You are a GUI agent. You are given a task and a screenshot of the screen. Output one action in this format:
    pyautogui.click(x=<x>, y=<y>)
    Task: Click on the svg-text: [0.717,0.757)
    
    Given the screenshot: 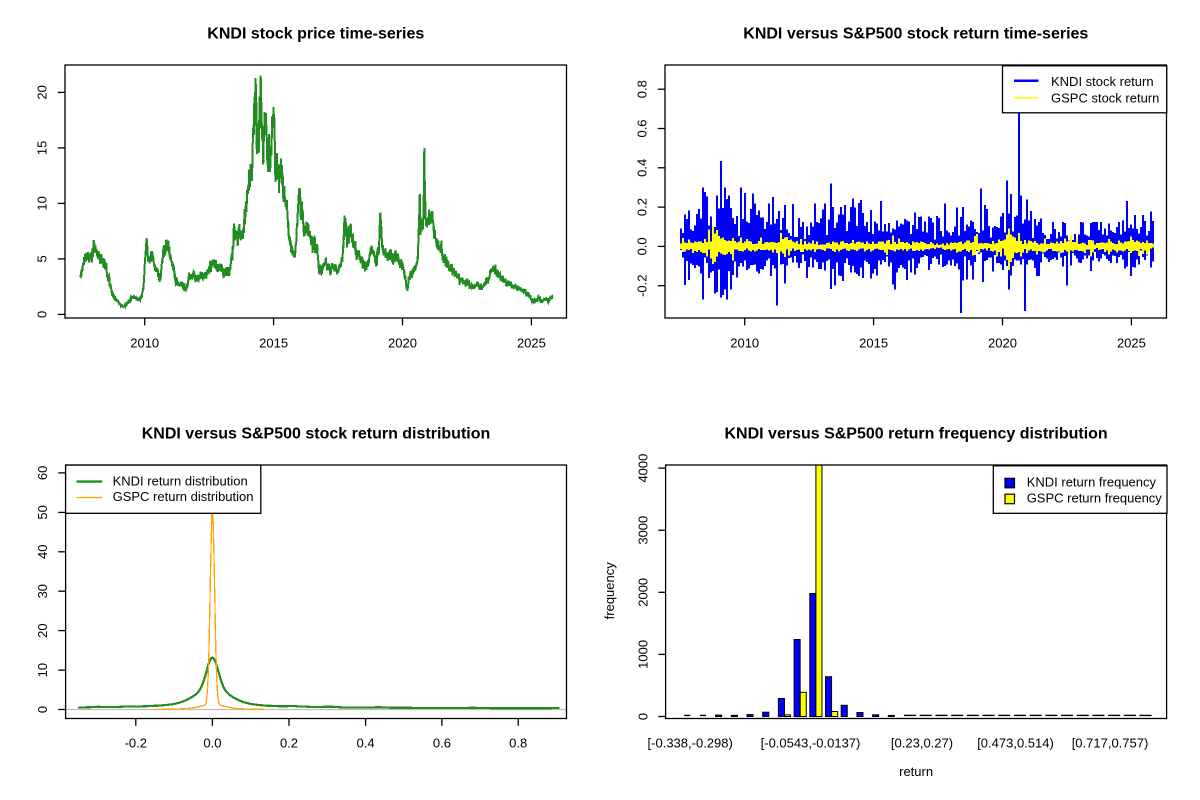 What is the action you would take?
    pyautogui.click(x=1110, y=743)
    